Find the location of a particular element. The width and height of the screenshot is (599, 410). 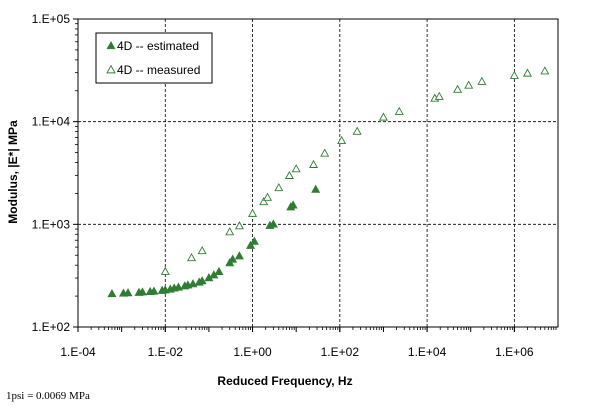

x-tick-label: 1.E+02 is located at coordinates (340, 352).